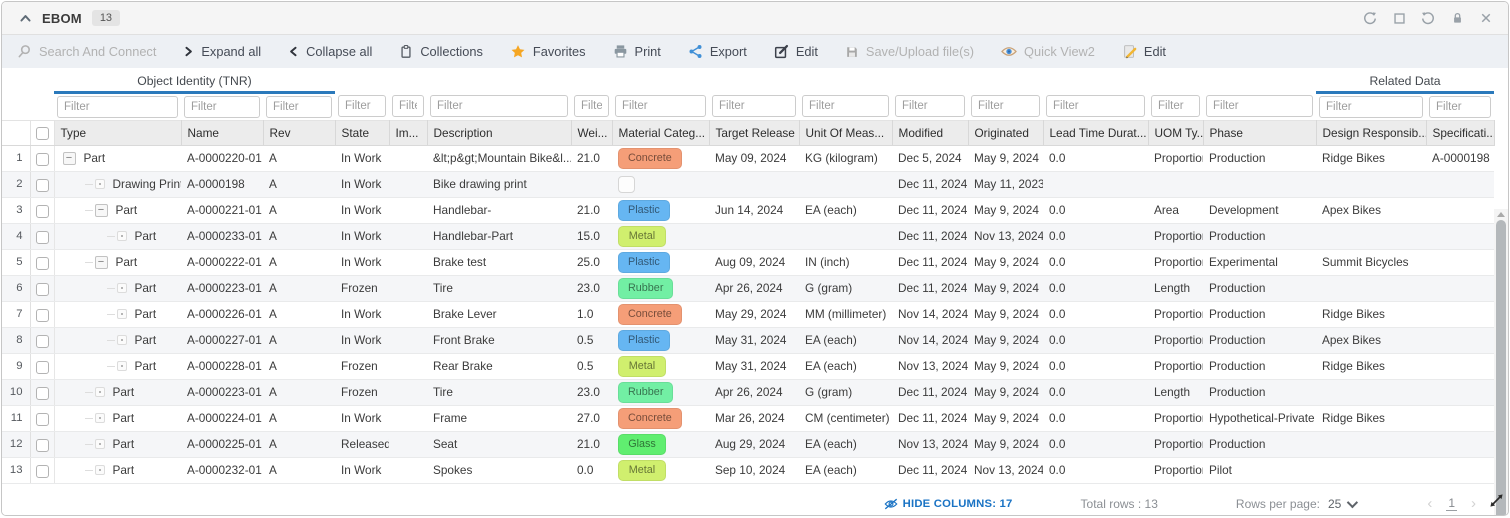 The height and width of the screenshot is (518, 1510). I want to click on material-badge: Metal, so click(642, 470).